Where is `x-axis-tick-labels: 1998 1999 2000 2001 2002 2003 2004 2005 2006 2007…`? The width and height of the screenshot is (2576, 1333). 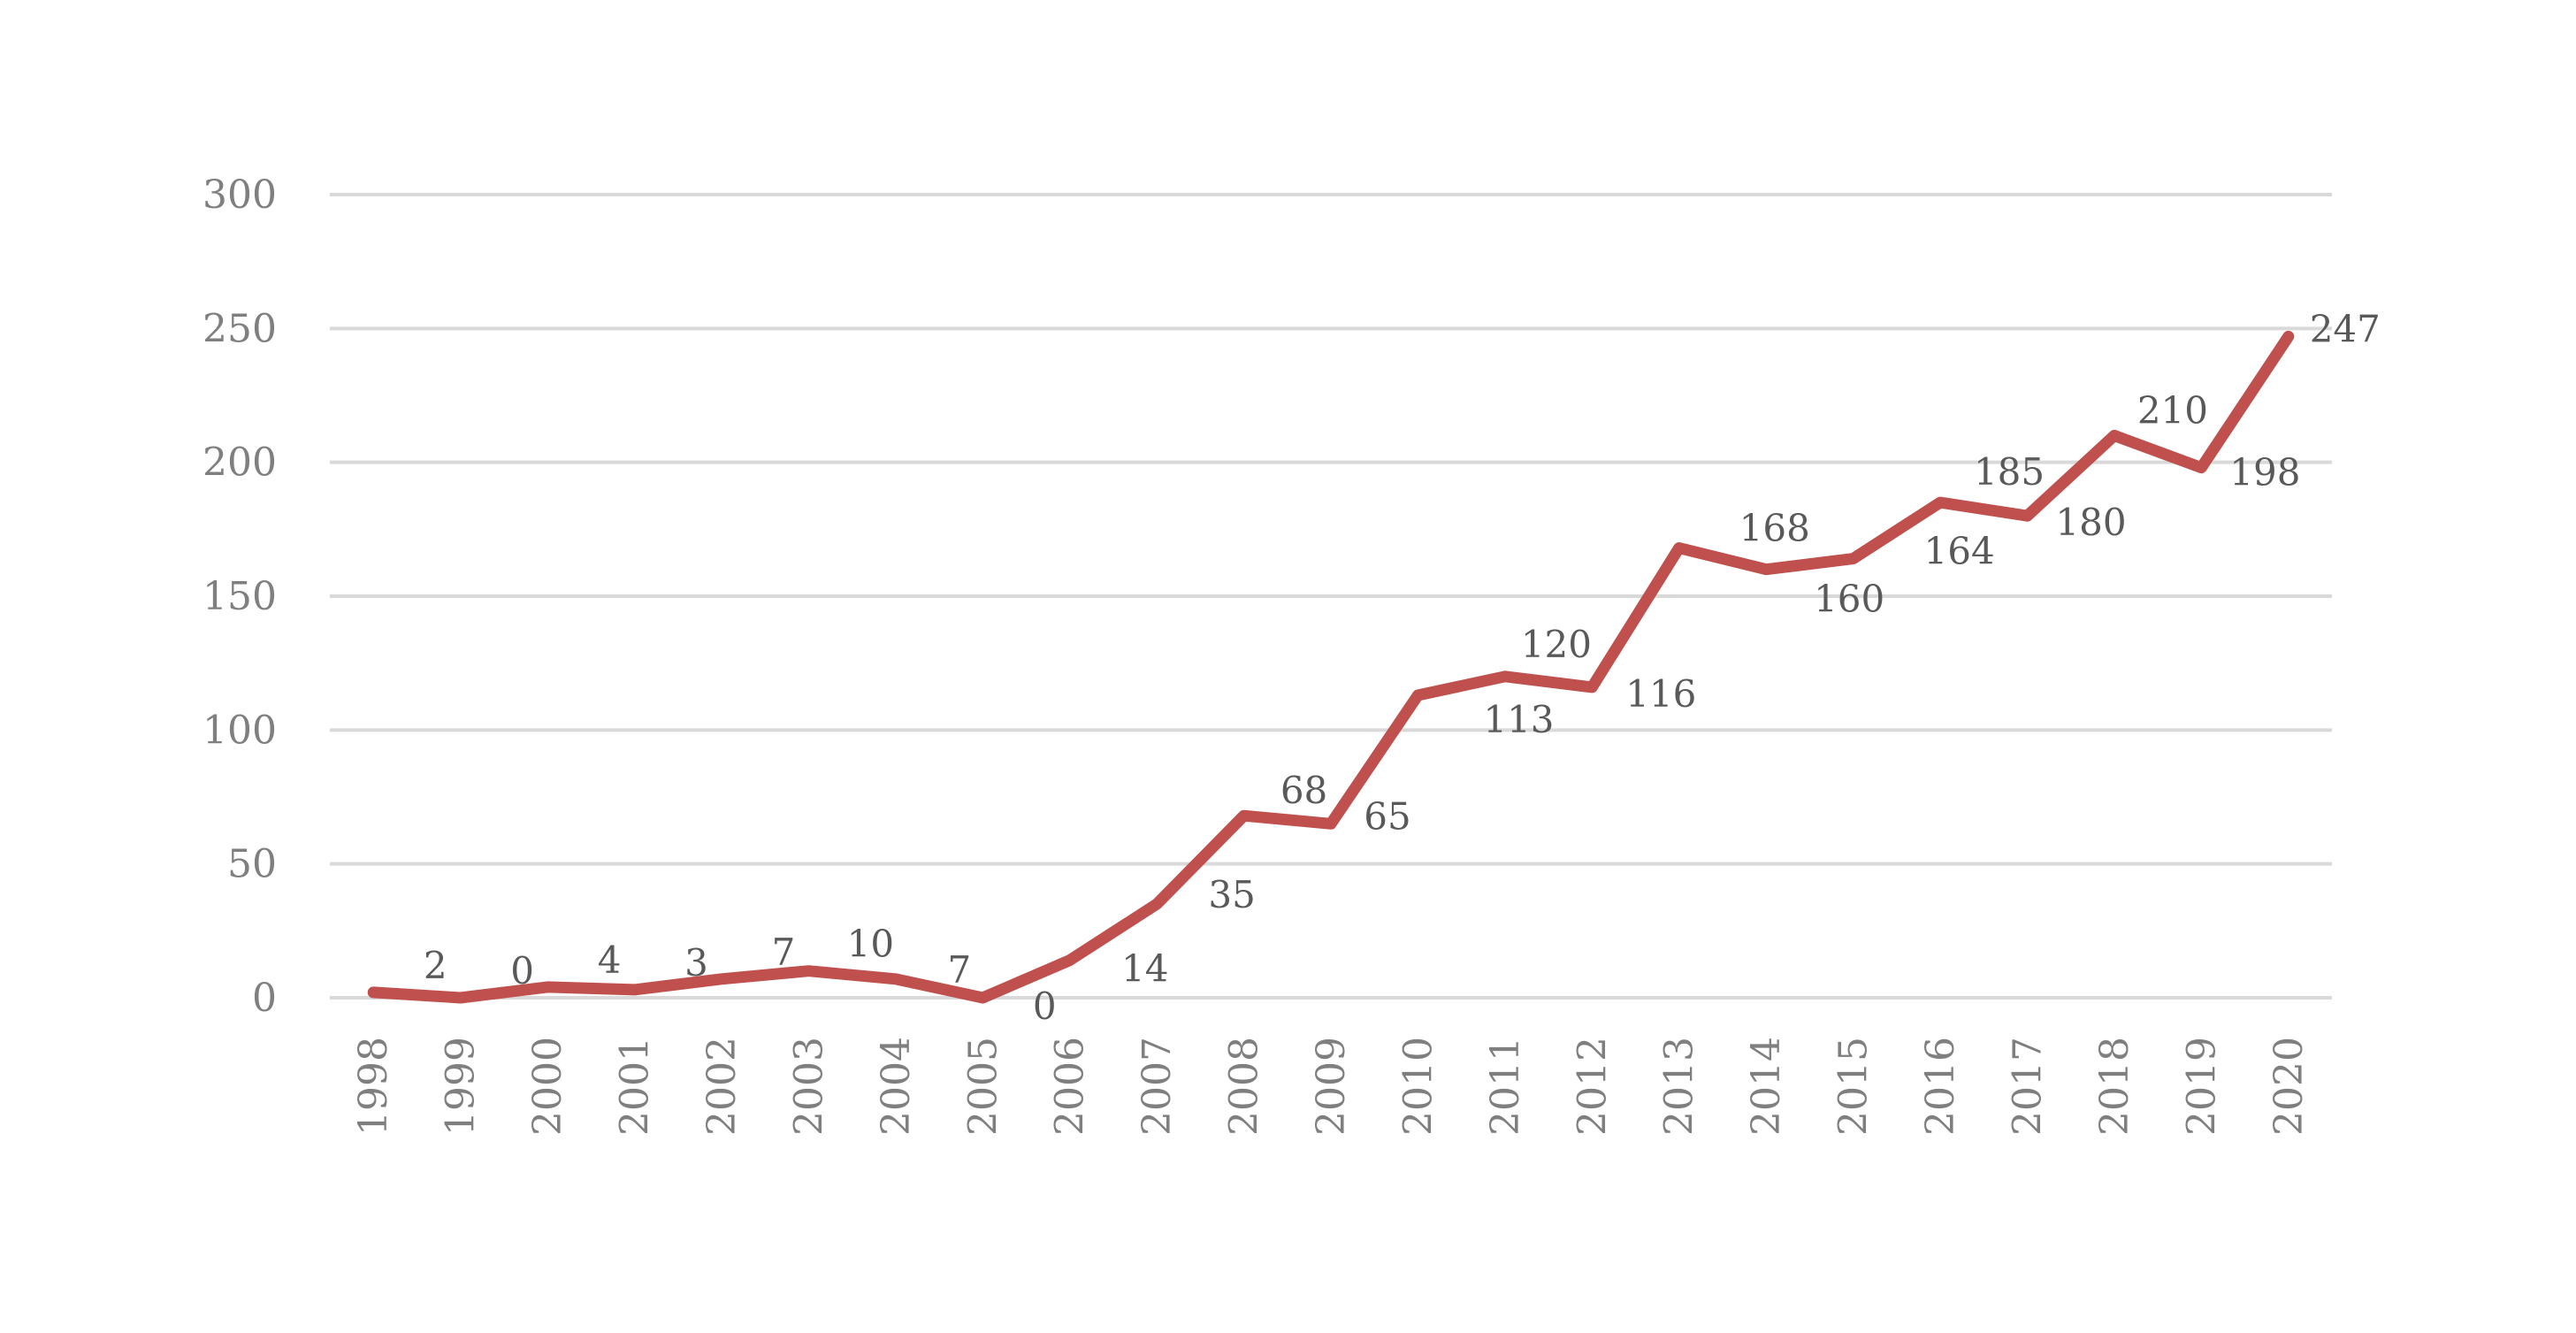 x-axis-tick-labels: 1998 1999 2000 2001 2002 2003 2004 2005 2006 2007… is located at coordinates (1332, 1087).